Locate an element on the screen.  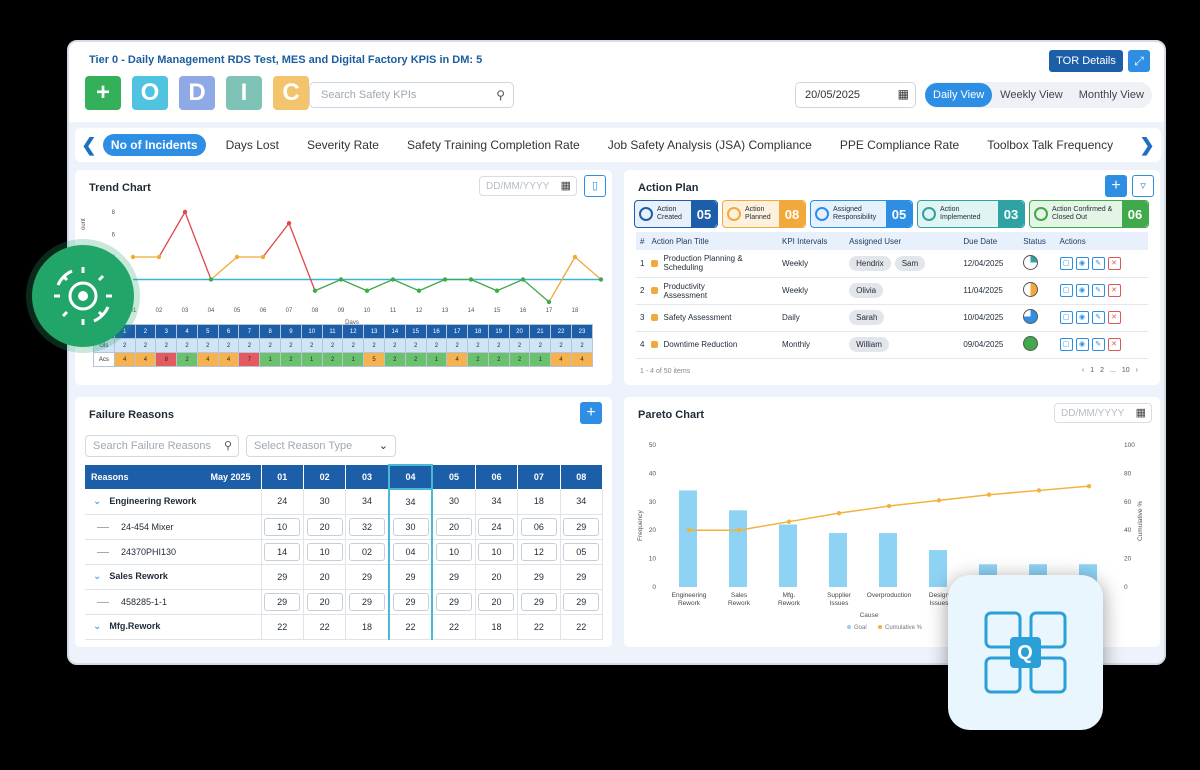
tab-no-of-incidents: No of Incidents is located at coordinates (154, 145).